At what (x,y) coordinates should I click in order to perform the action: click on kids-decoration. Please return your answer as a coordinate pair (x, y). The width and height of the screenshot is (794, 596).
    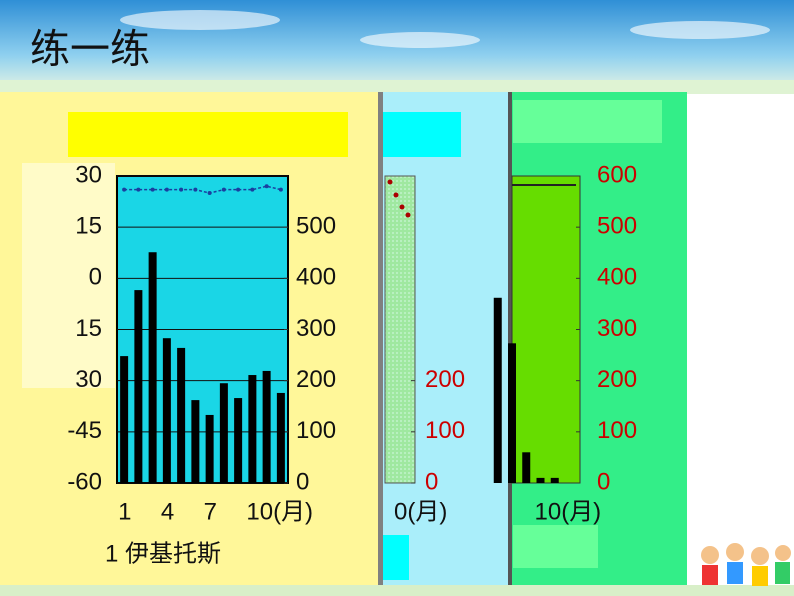
    Looking at the image, I should click on (746, 564).